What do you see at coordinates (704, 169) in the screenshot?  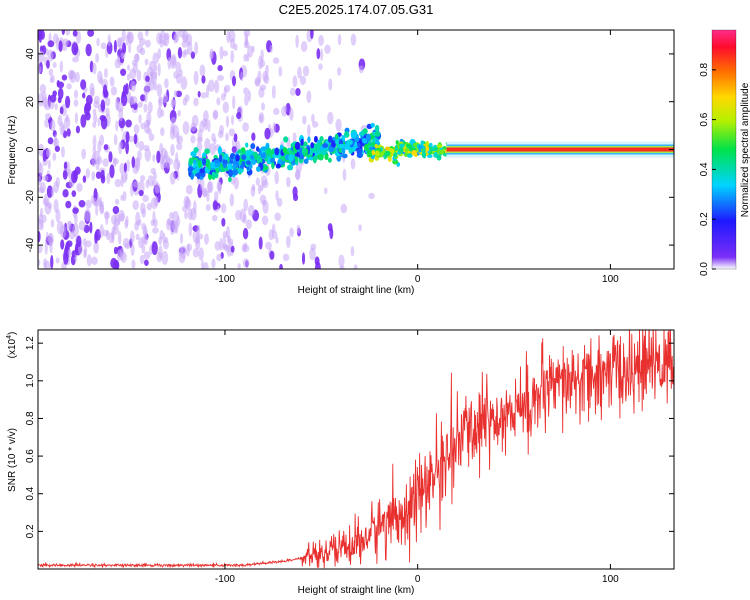 I see `colorbar-tick-label: 0.4` at bounding box center [704, 169].